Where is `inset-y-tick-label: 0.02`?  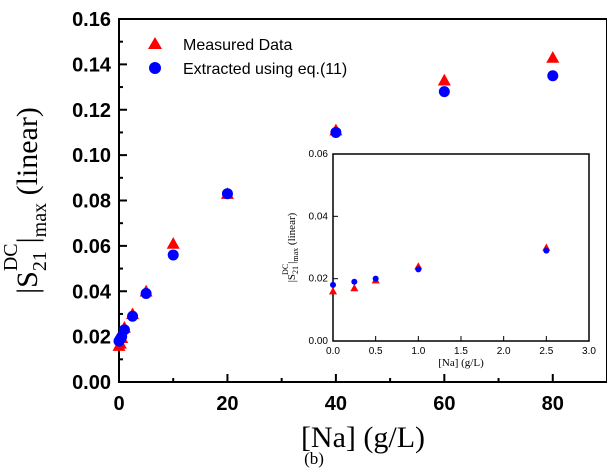 inset-y-tick-label: 0.02 is located at coordinates (319, 279).